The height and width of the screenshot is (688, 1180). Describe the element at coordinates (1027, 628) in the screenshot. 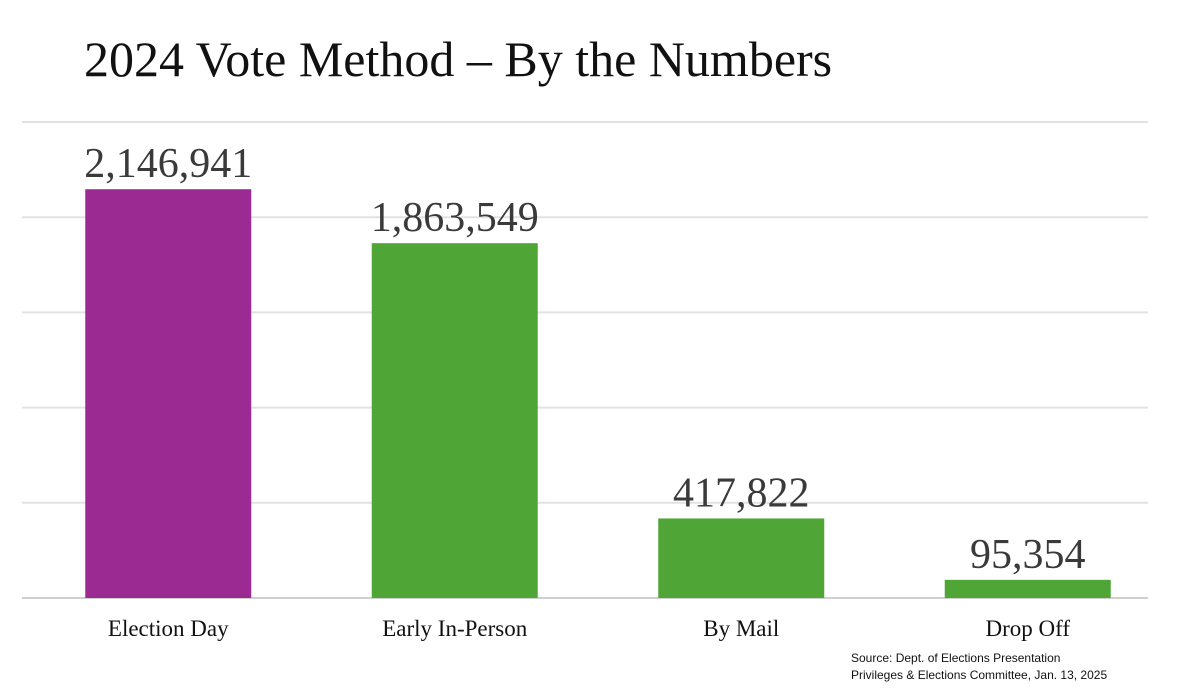

I see `category-label: Drop Off` at that location.